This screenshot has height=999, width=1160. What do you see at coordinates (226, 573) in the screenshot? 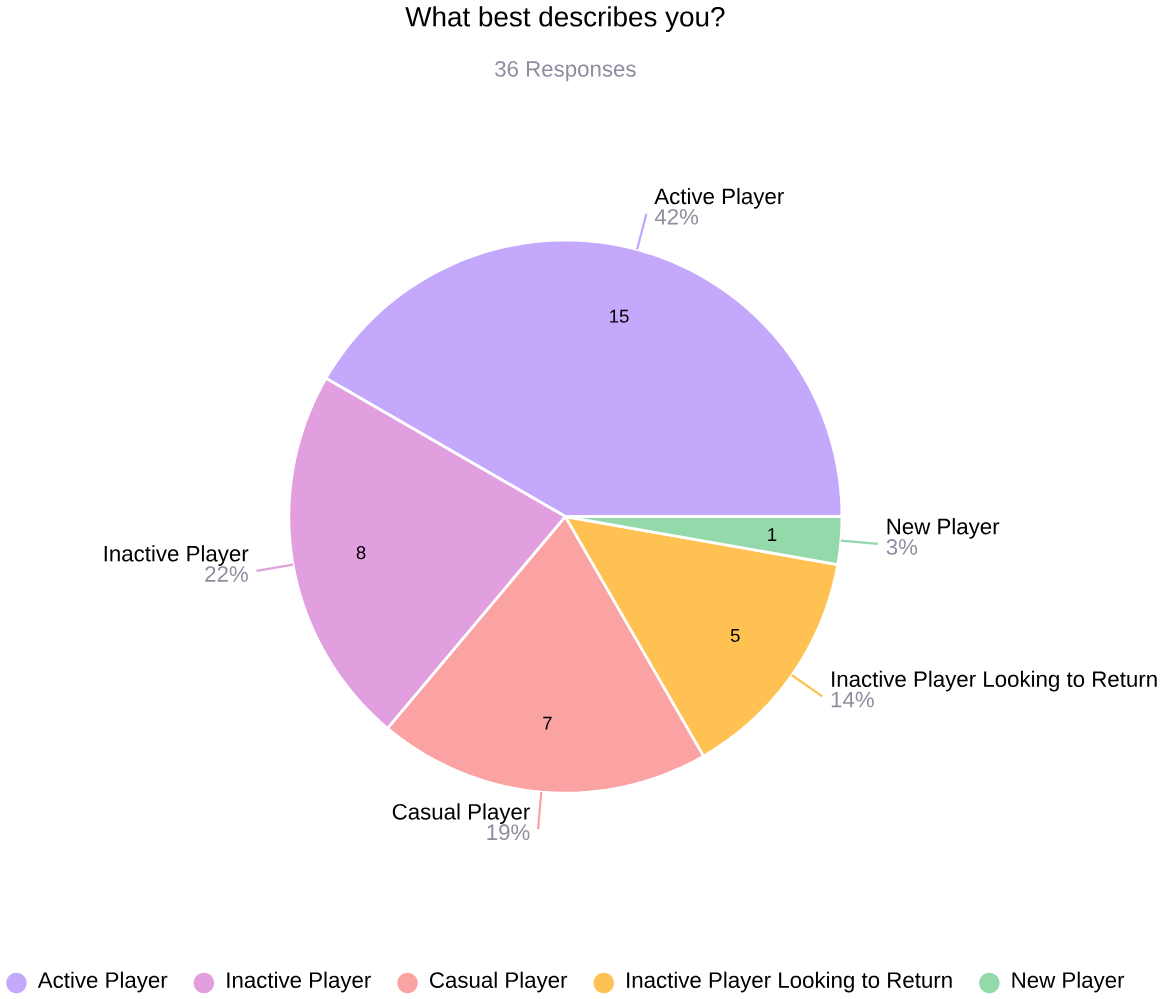
I see `text: 22%` at bounding box center [226, 573].